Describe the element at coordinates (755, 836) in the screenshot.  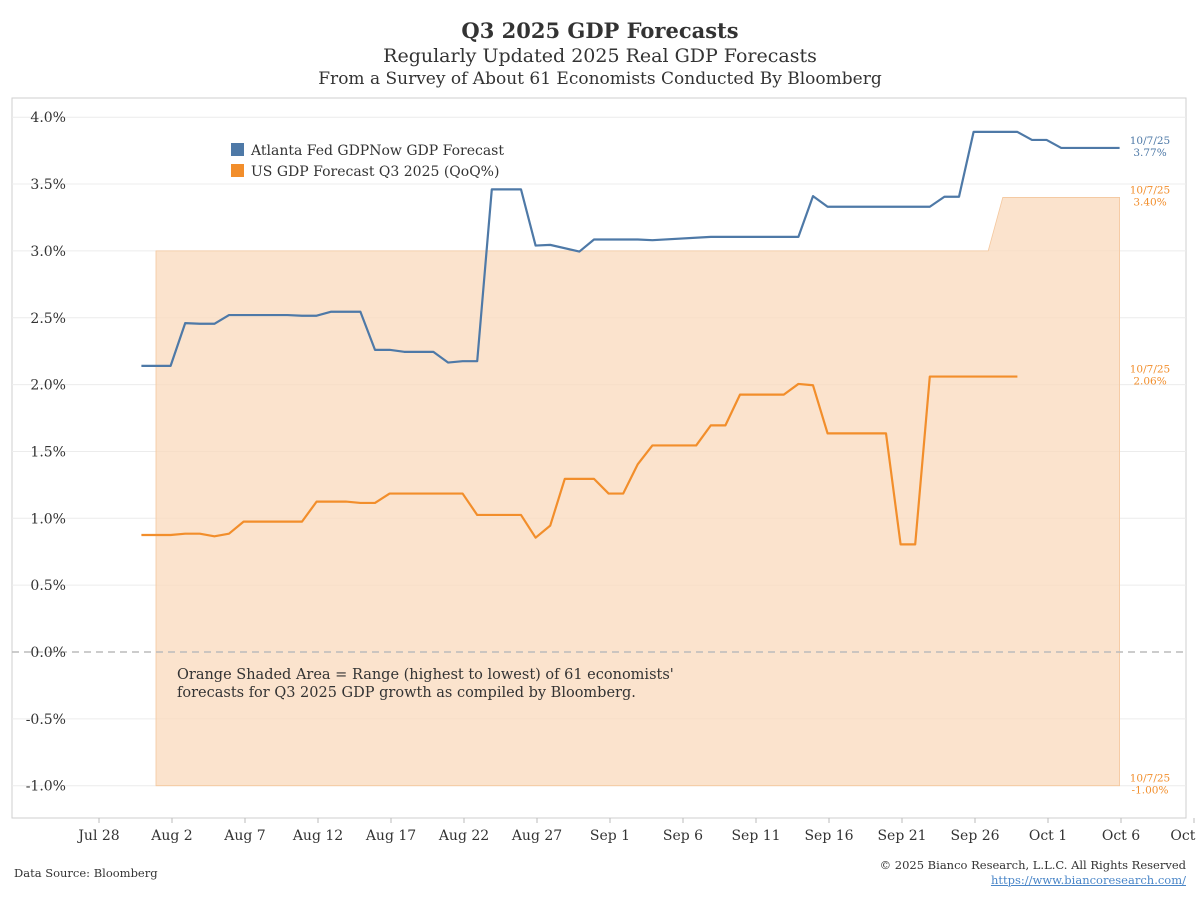
I see `x-tick-label: Sep 11` at that location.